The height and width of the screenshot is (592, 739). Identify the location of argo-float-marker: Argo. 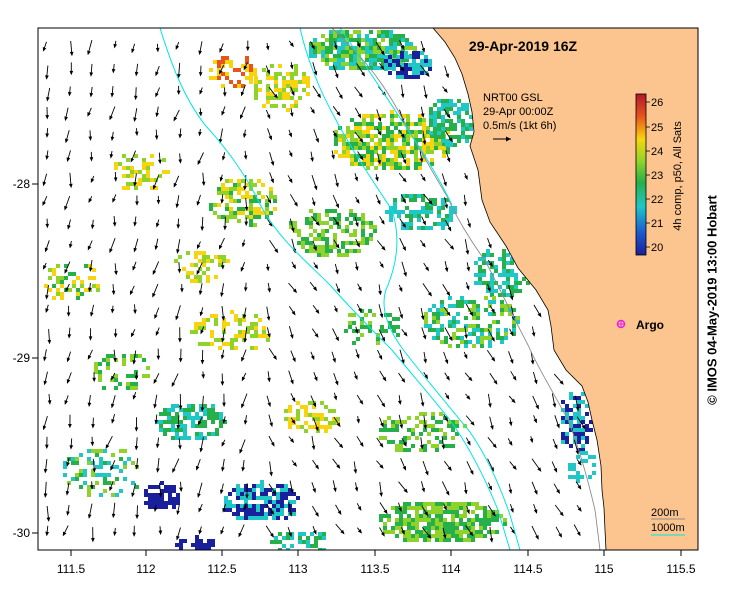
(640, 325).